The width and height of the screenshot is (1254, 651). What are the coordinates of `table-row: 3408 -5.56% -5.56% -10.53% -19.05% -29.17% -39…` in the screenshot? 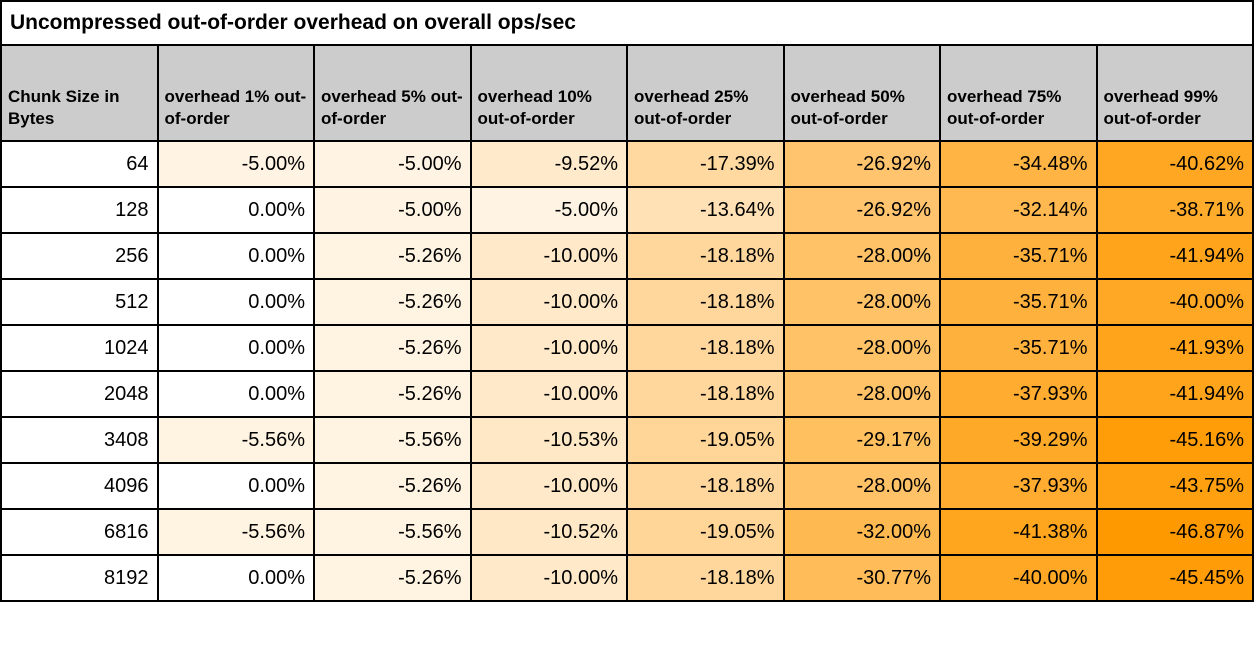 It's located at (627, 440).